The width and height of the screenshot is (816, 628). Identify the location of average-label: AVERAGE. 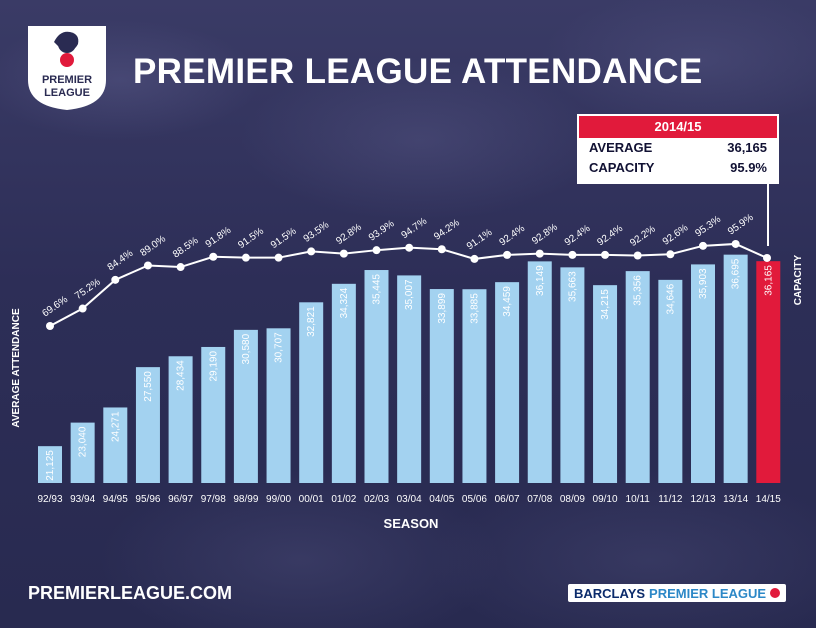
(621, 147).